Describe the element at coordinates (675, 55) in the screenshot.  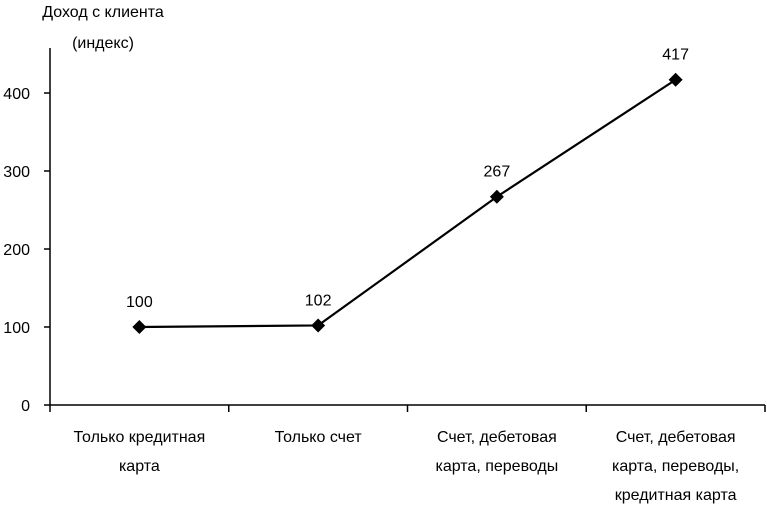
I see `data-label: 417` at that location.